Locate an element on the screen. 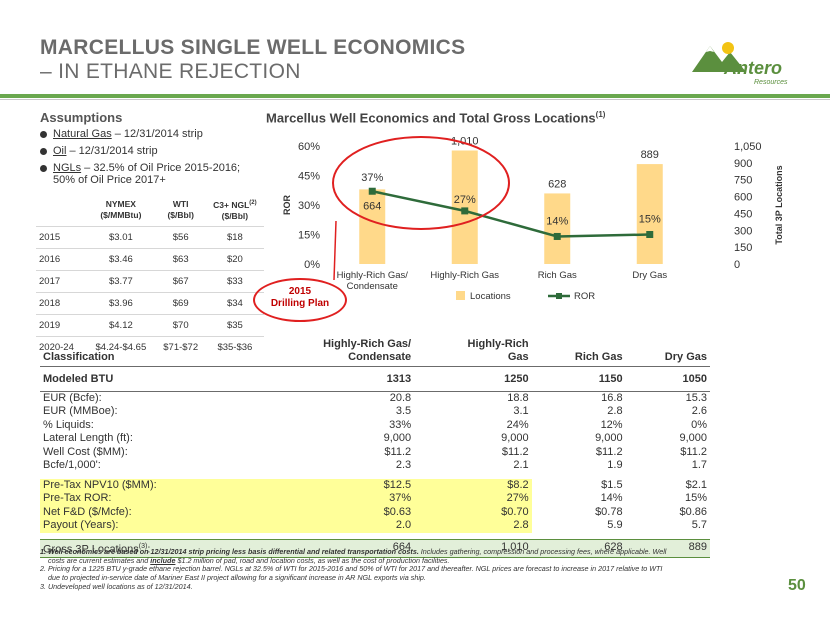 The image size is (830, 623). bullet-text: – 12/31/2014 strip is located at coordinates (157, 134).